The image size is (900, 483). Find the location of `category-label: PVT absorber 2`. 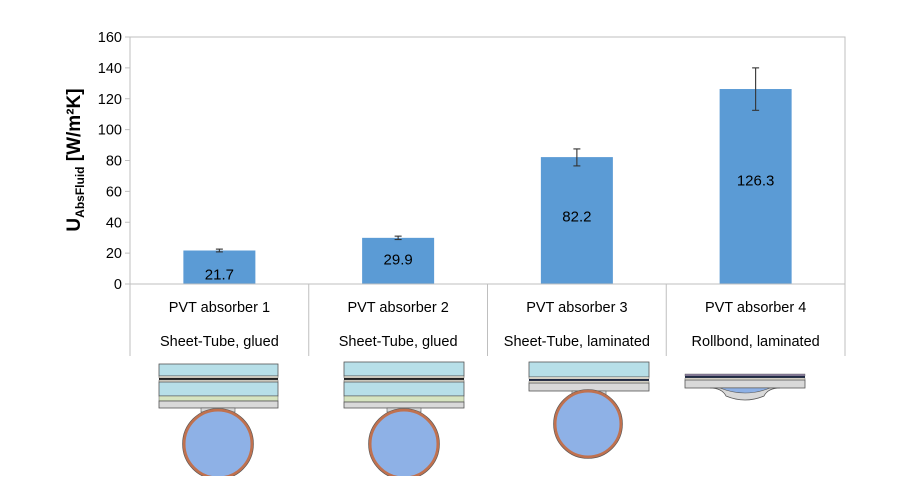

category-label: PVT absorber 2 is located at coordinates (397, 308).